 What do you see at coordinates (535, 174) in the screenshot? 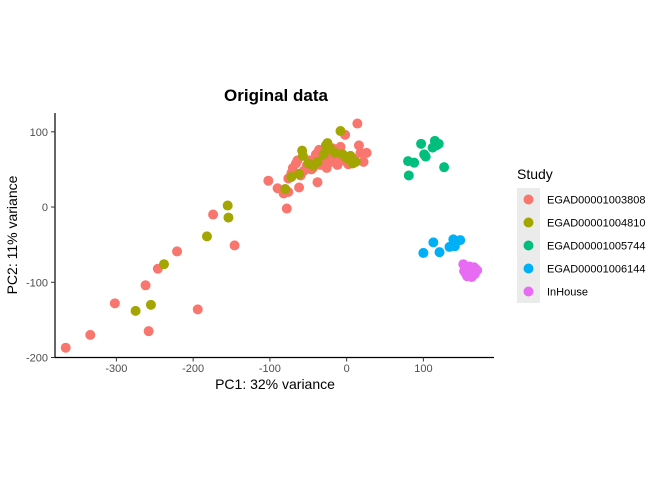
I see `legend-title: Study` at bounding box center [535, 174].